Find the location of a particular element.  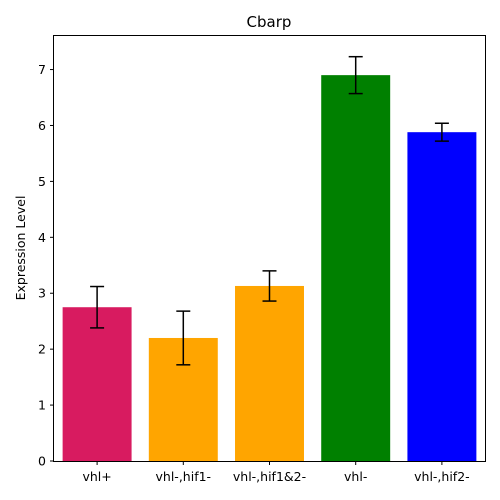

y-tick-label: 6 is located at coordinates (42, 125).